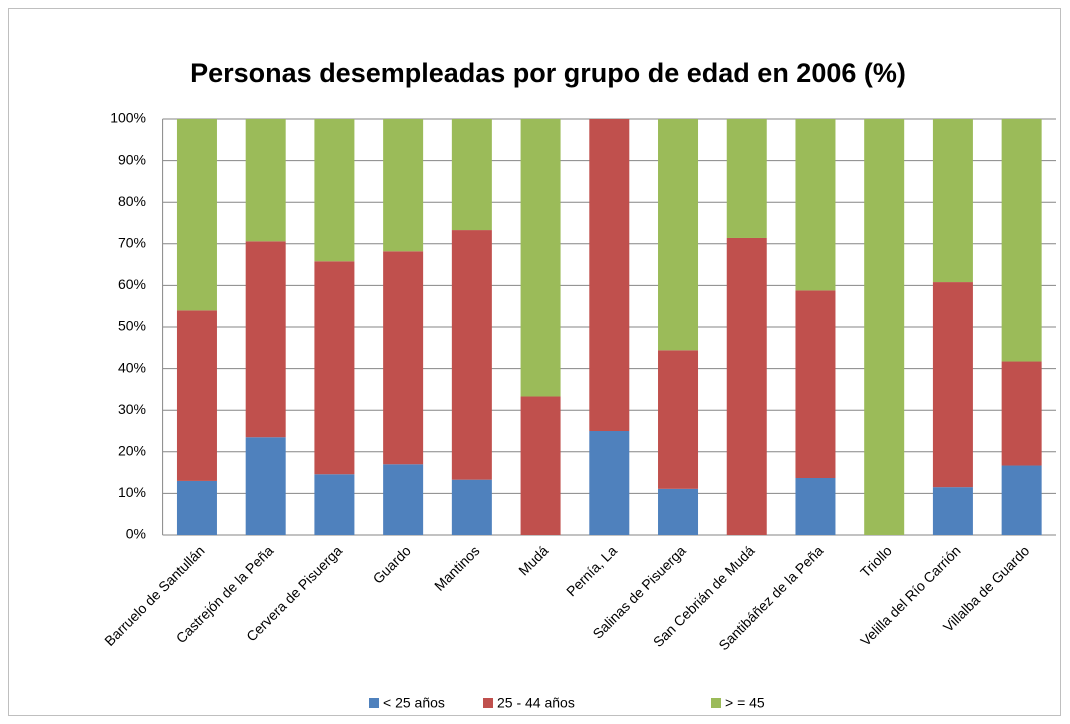  Describe the element at coordinates (132, 326) in the screenshot. I see `y-tick-label: 50%` at that location.